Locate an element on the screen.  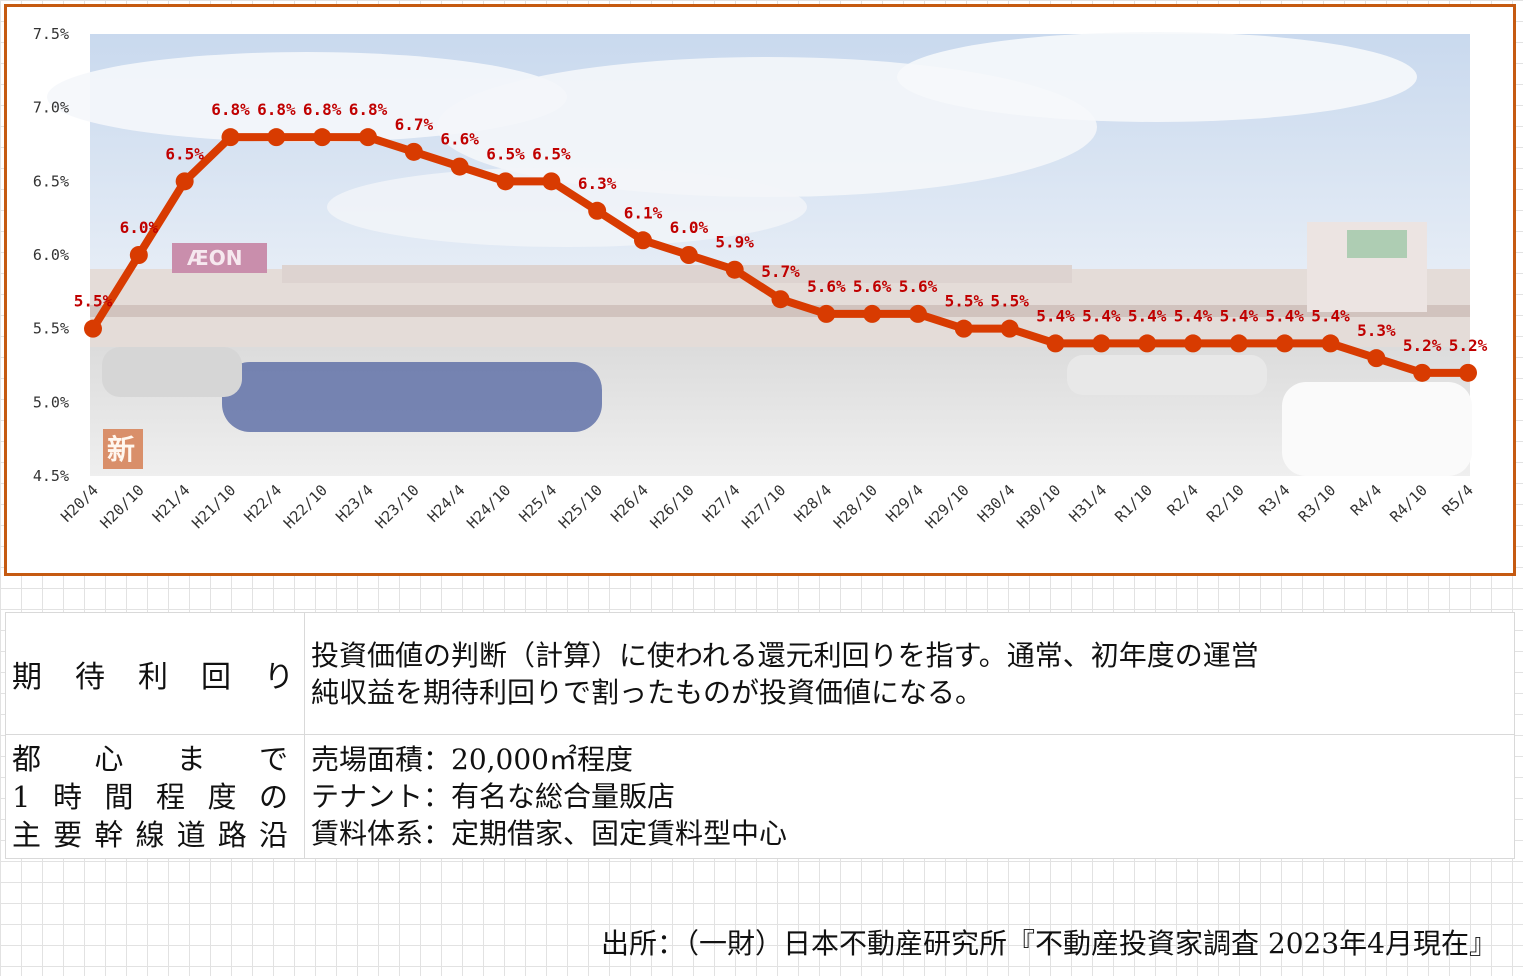
label-char: 1 is located at coordinates (21, 796).